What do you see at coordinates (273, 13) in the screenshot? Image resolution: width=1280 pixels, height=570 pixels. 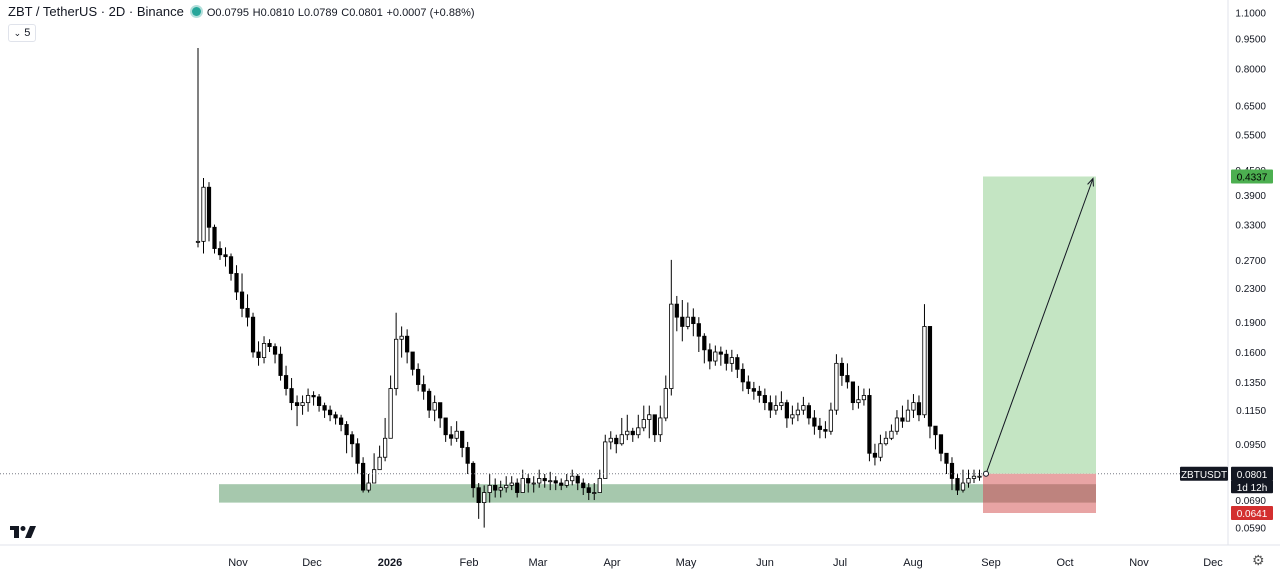 I see `ohlc-high: H0.0810` at bounding box center [273, 13].